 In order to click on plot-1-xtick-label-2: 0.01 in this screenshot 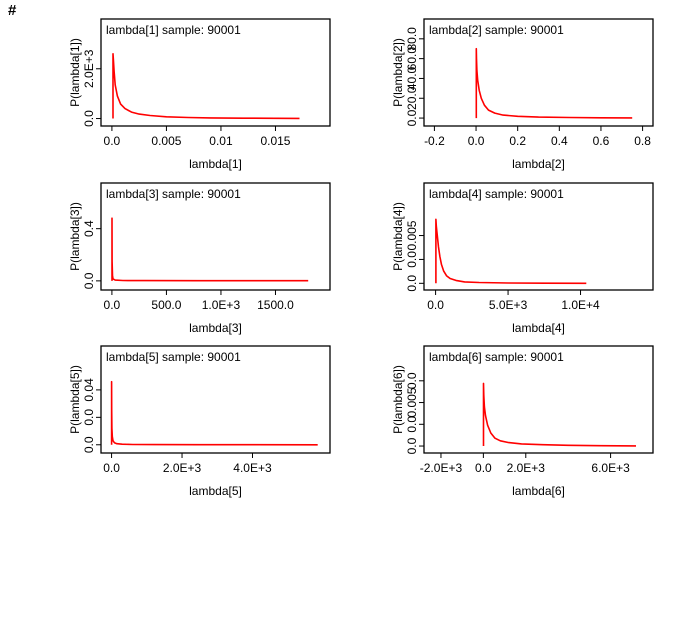, I will do `click(221, 141)`.